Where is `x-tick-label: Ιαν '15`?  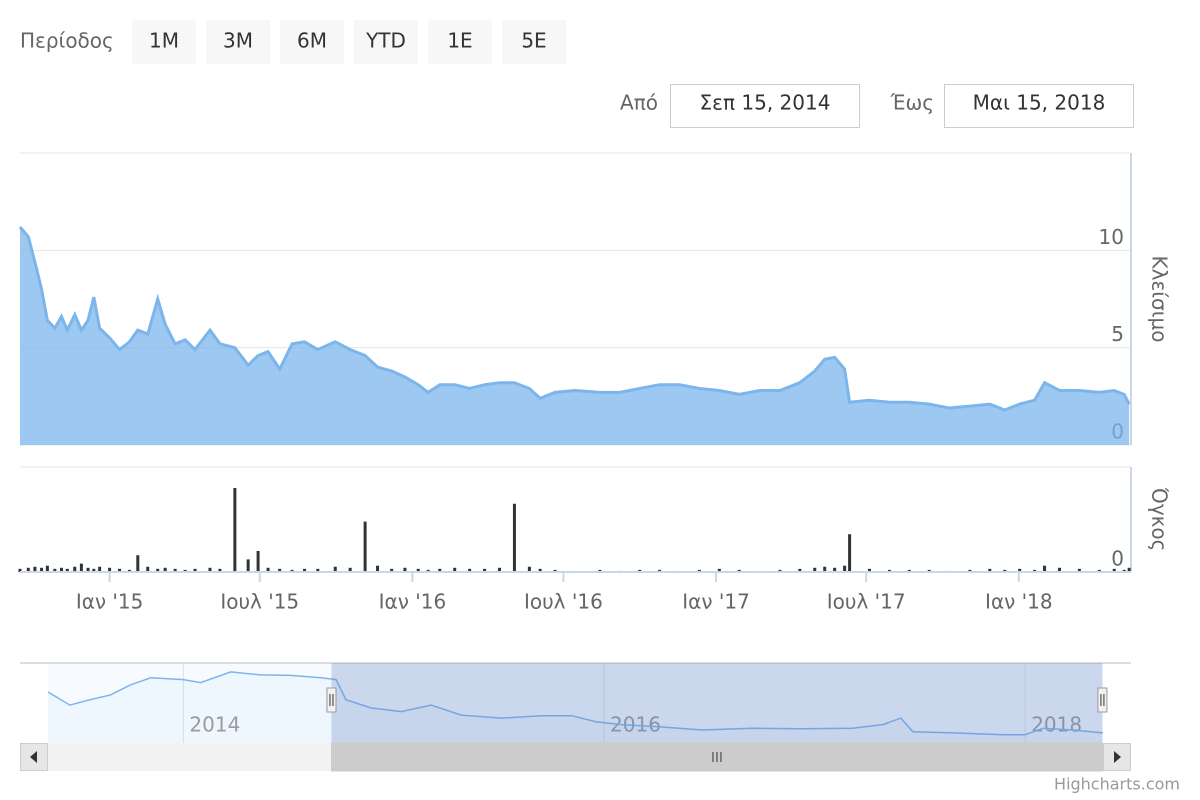 x-tick-label: Ιαν '15 is located at coordinates (110, 602).